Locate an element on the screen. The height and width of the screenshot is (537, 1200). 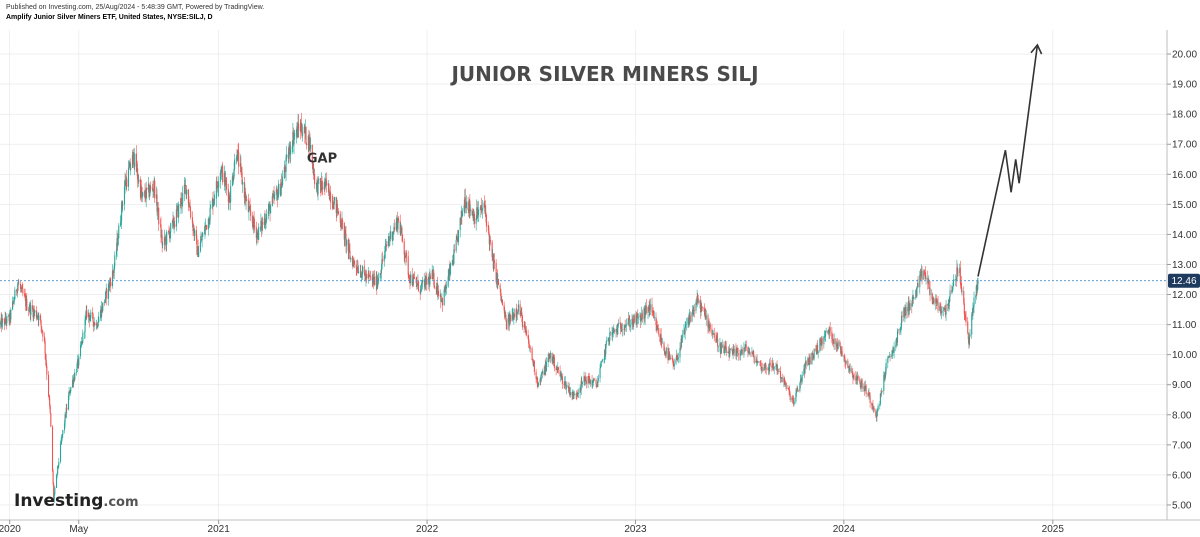
y-tick-label: 19.00 is located at coordinates (1184, 85).